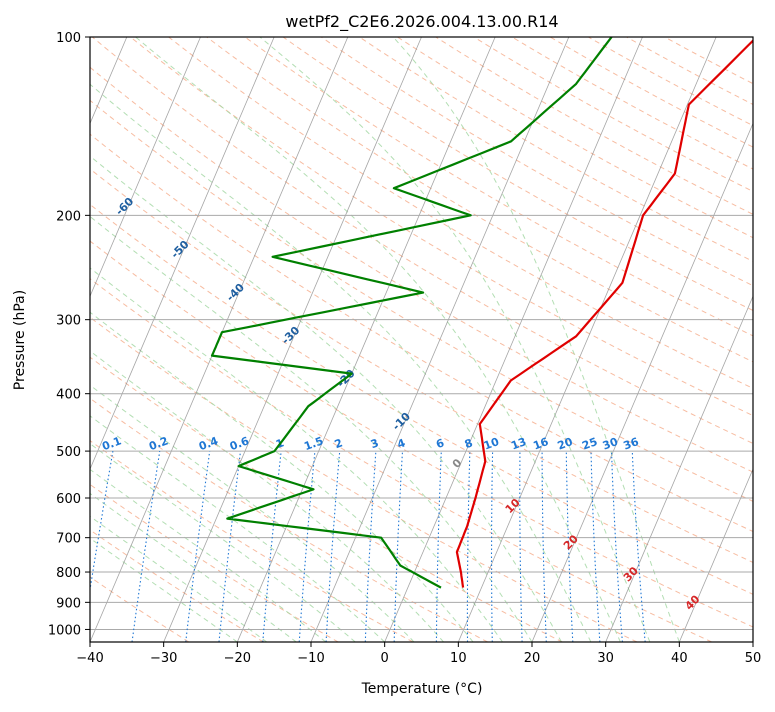 This screenshot has height=712, width=775. Describe the element at coordinates (679, 658) in the screenshot. I see `x-tick-label: 40` at that location.